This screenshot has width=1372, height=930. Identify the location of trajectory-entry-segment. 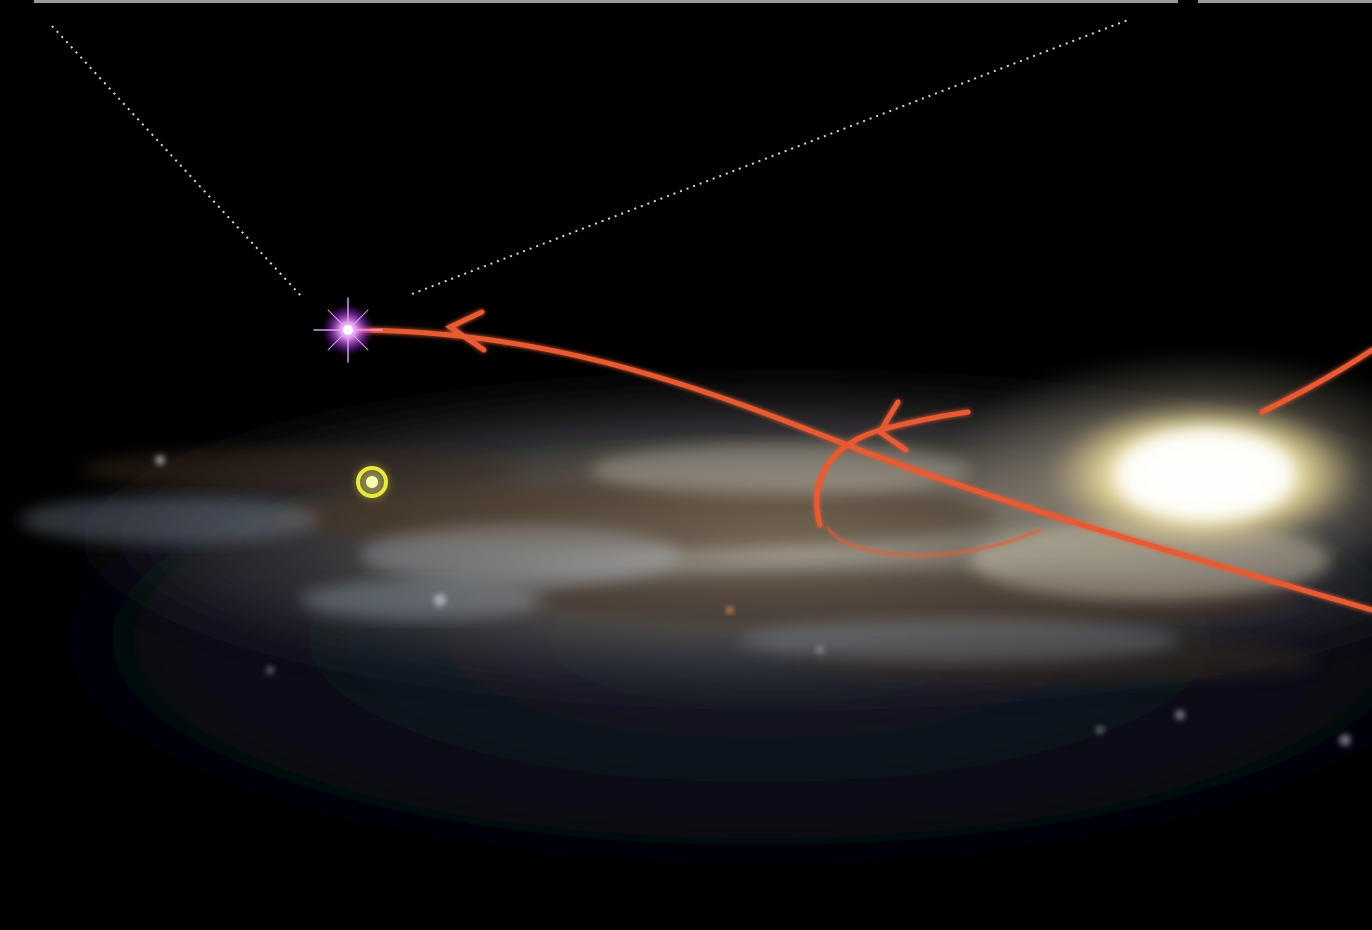
(1315, 381).